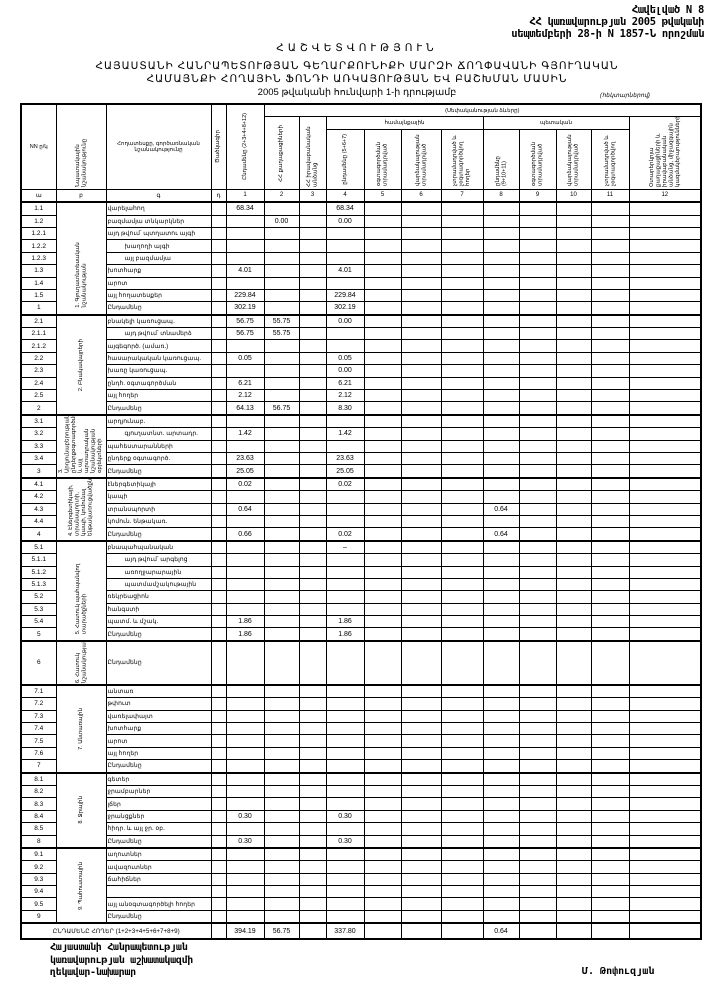 Image resolution: width=714 pixels, height=983 pixels. What do you see at coordinates (81, 162) in the screenshot?
I see `col-header-group-text: Նպատակային նշանակությունը` at bounding box center [81, 162].